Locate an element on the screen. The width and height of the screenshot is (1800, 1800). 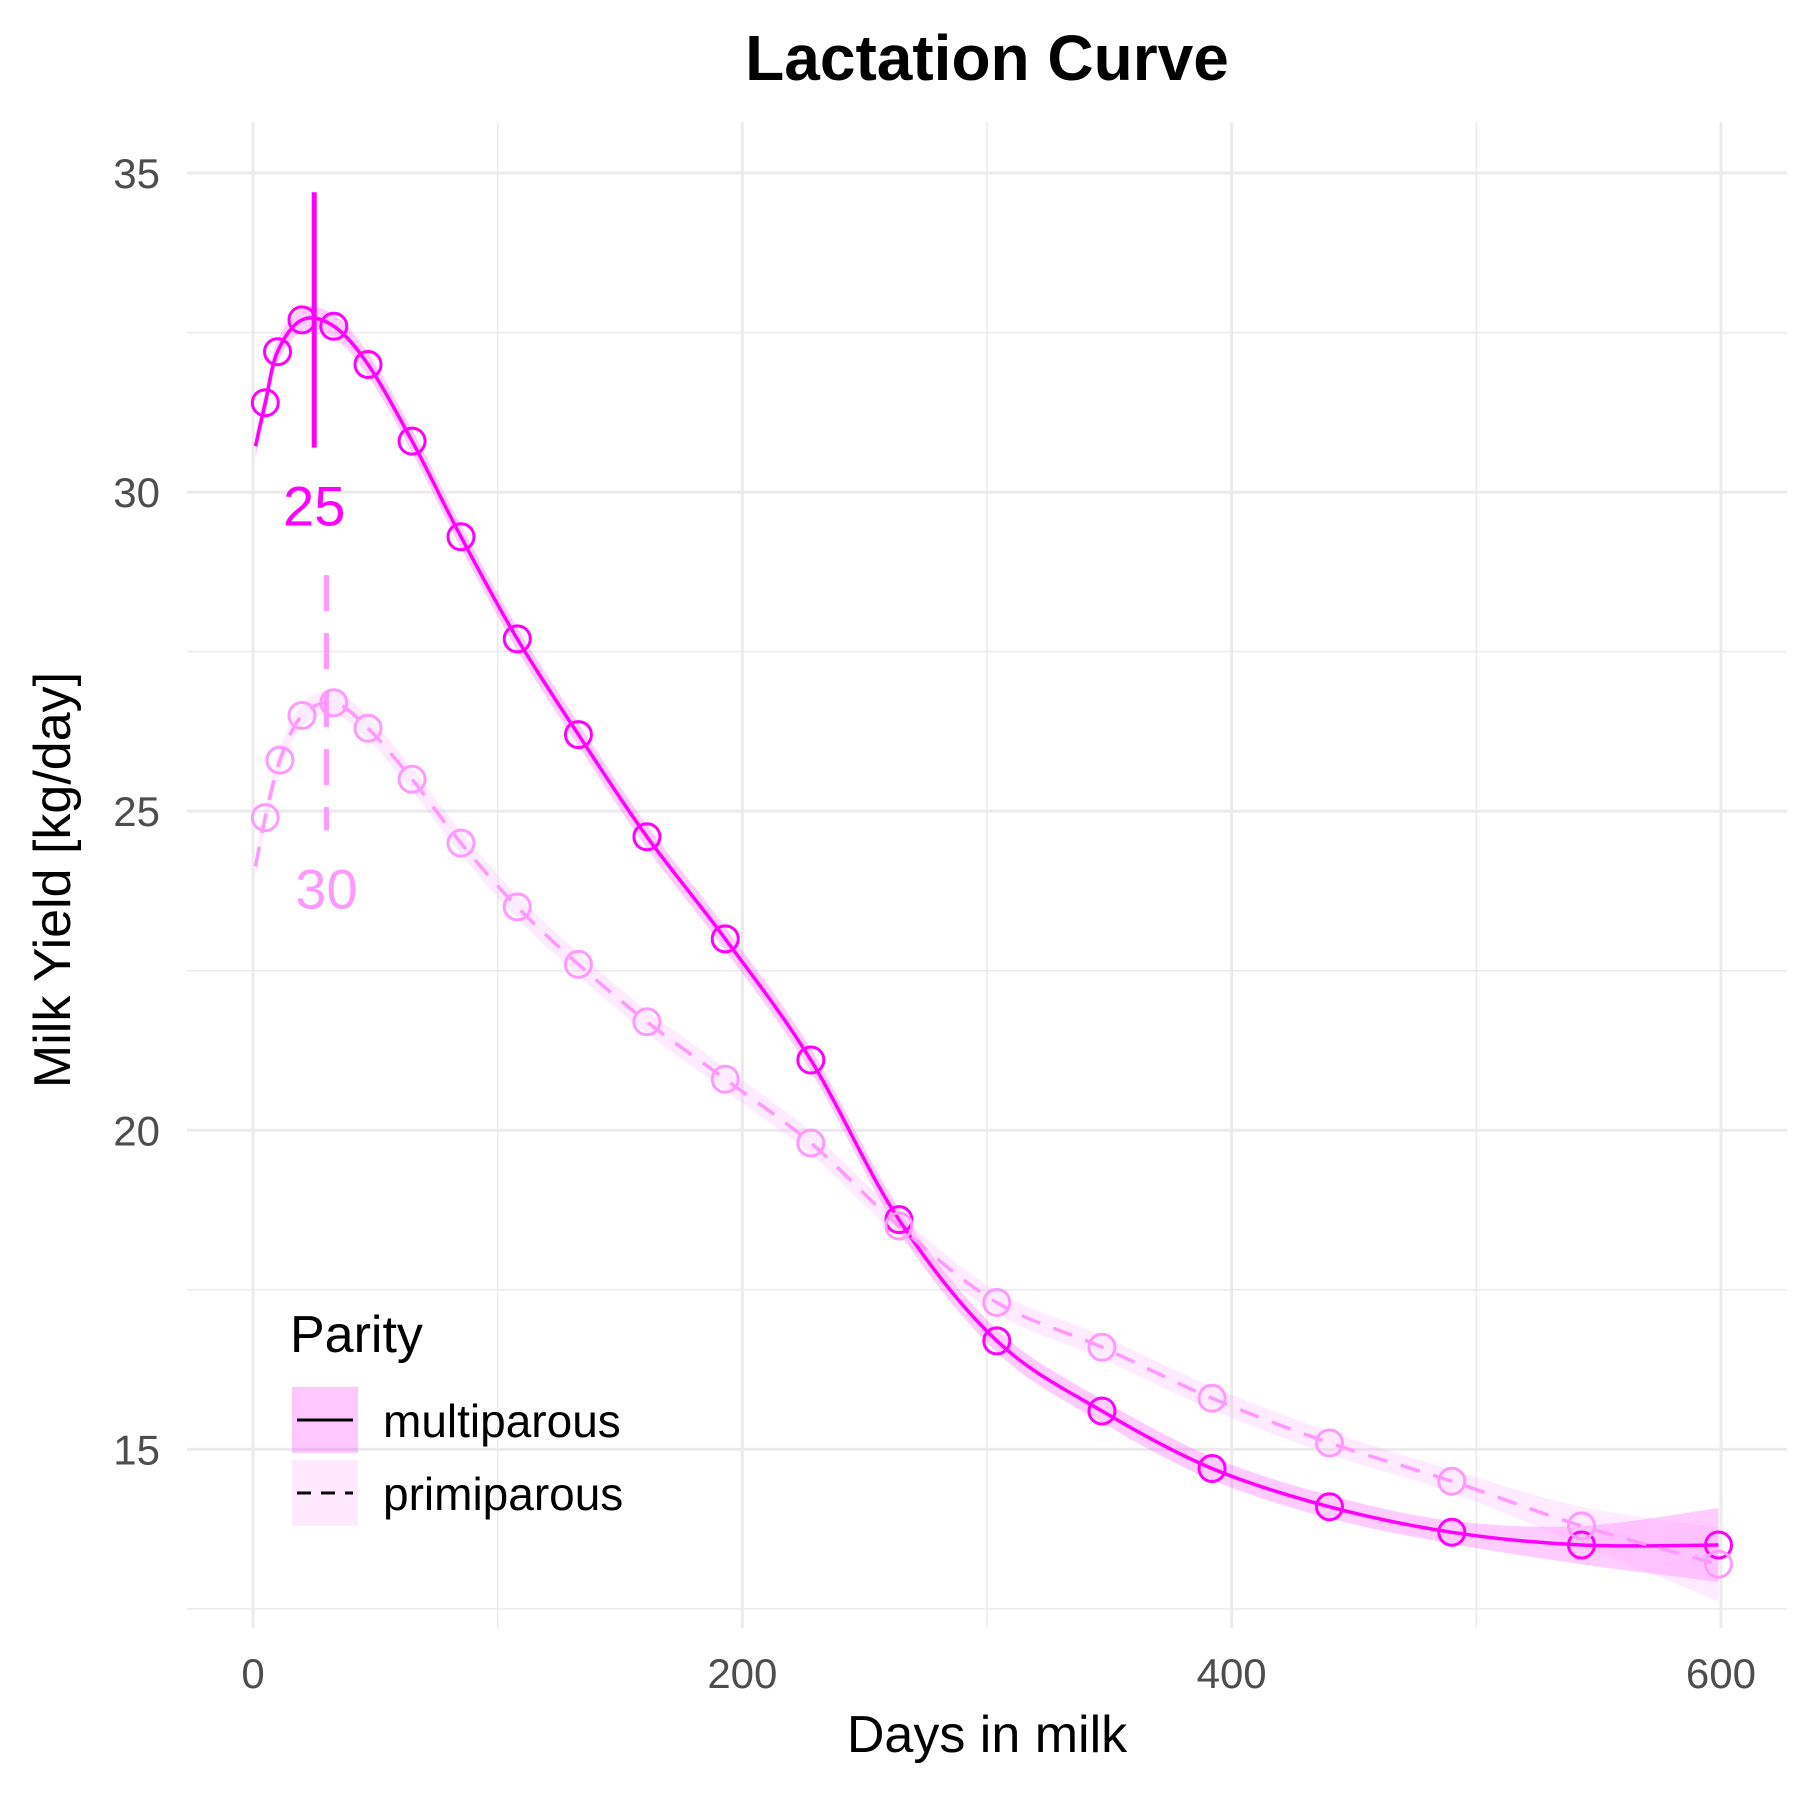
peak-label-multiparous: 25 is located at coordinates (314, 505).